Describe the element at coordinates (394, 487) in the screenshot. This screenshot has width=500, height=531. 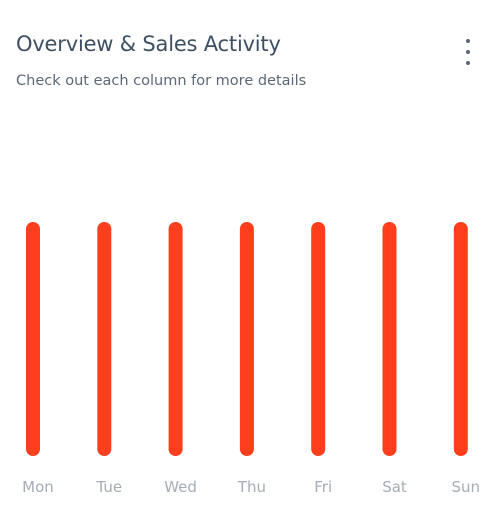
I see `x-tick-label: Sat` at that location.